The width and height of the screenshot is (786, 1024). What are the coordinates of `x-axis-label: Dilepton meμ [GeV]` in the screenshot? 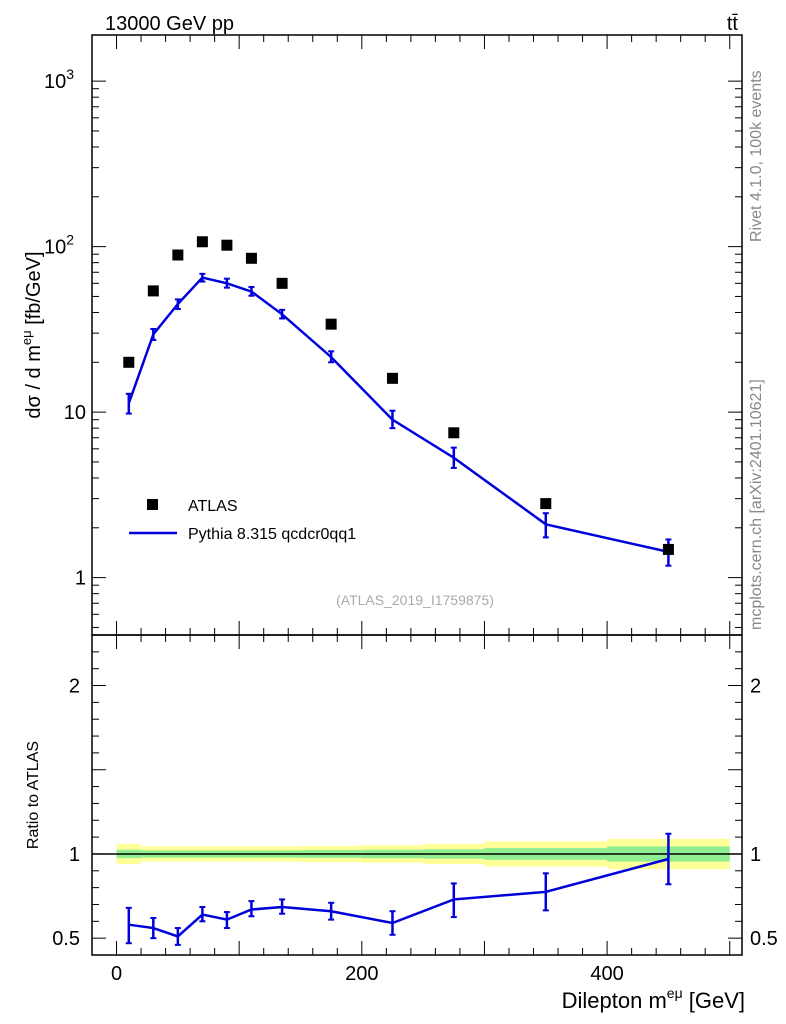 It's located at (653, 999).